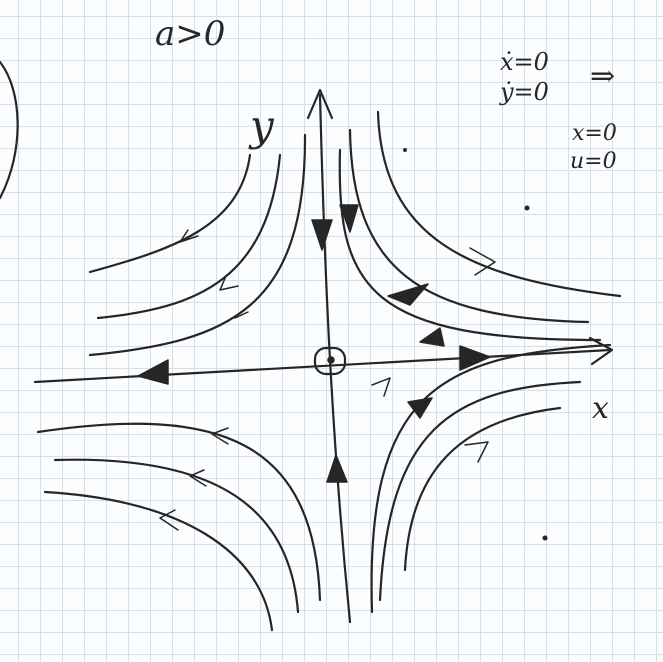  Describe the element at coordinates (153, 372) in the screenshot. I see `arrowhead-x-left` at that location.